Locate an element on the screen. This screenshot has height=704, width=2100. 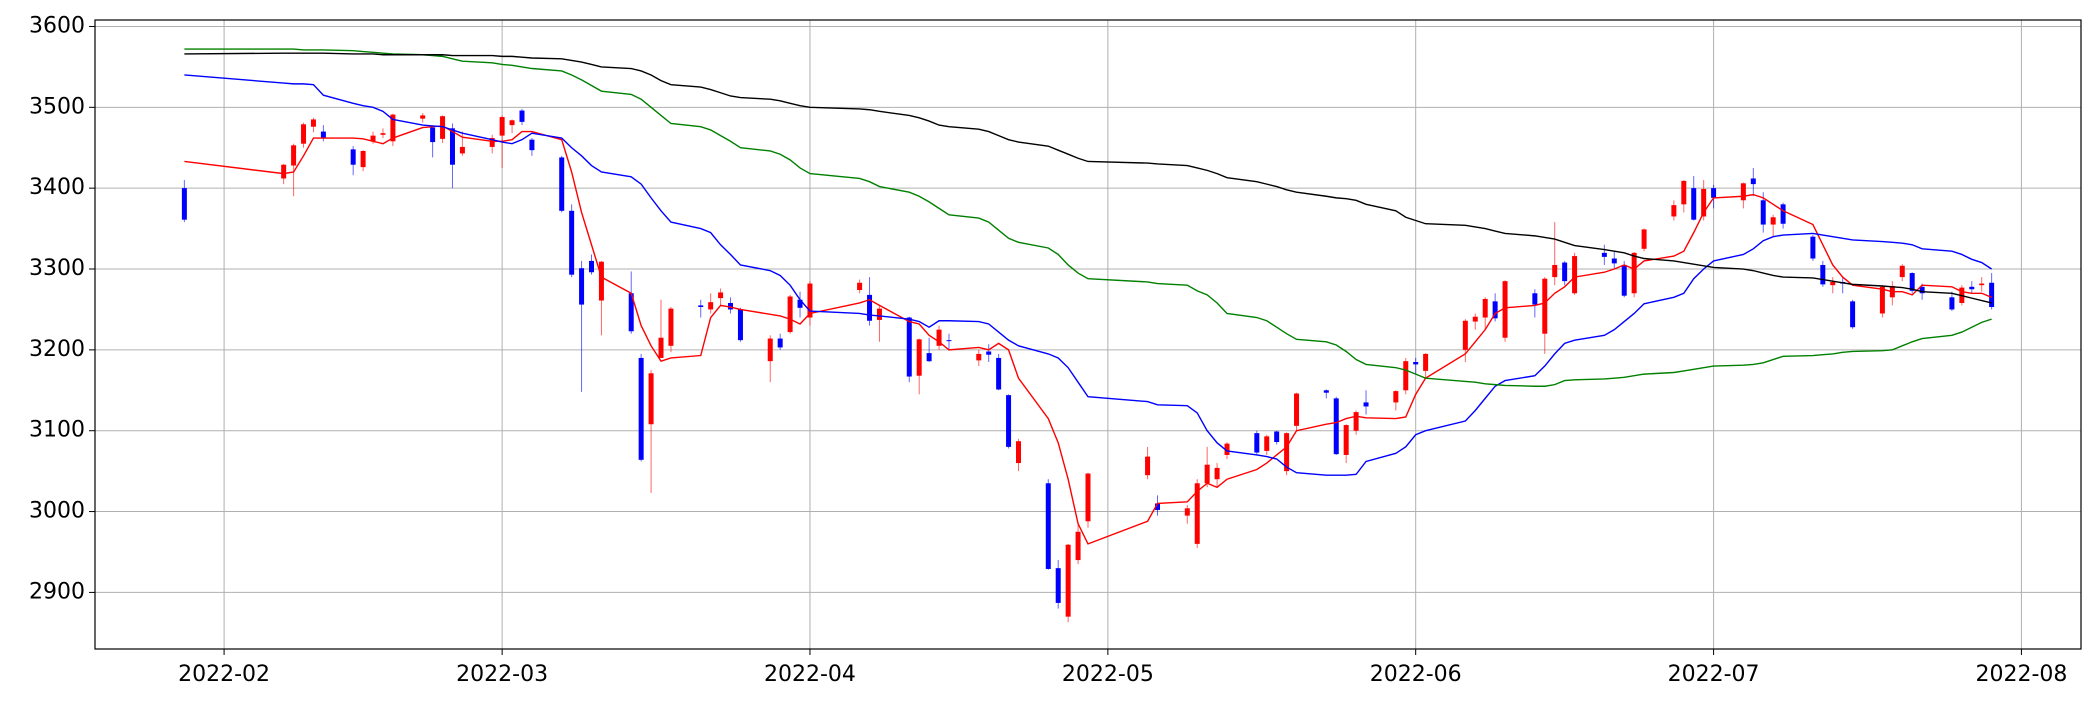
y-tick-label: 3500 is located at coordinates (57, 106).